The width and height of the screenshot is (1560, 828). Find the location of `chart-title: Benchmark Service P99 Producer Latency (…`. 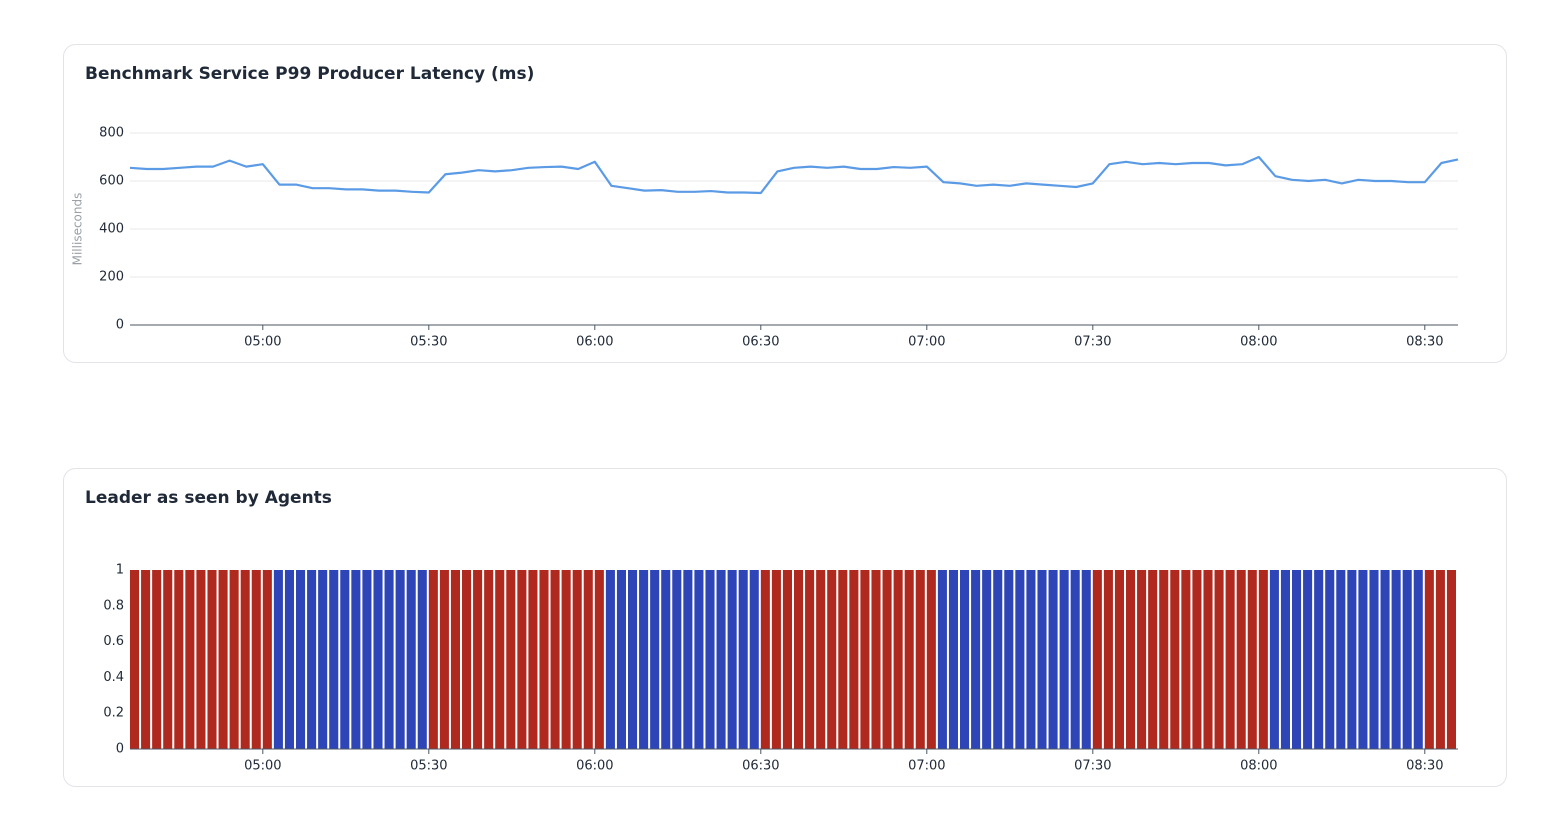

chart-title: Benchmark Service P99 Producer Latency (… is located at coordinates (309, 74).